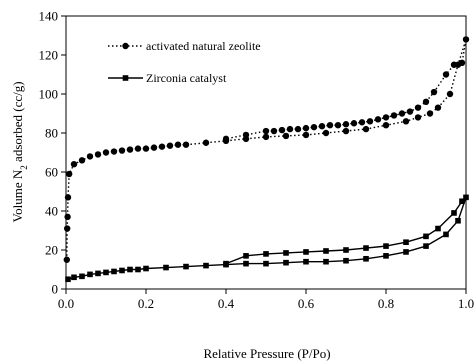 The width and height of the screenshot is (476, 362). I want to click on y-axis-ticks: 0 20 40 60 80 100 120 140, so click(52, 153).